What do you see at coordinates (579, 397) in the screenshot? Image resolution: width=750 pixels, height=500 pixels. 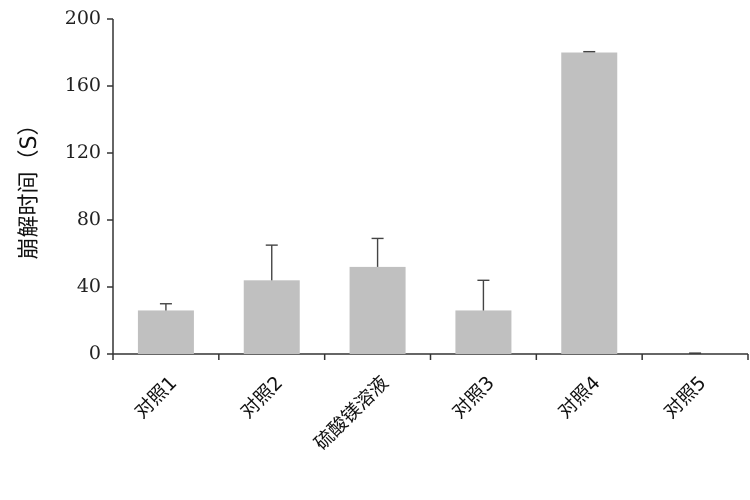 I see `category-label: 对照4` at bounding box center [579, 397].